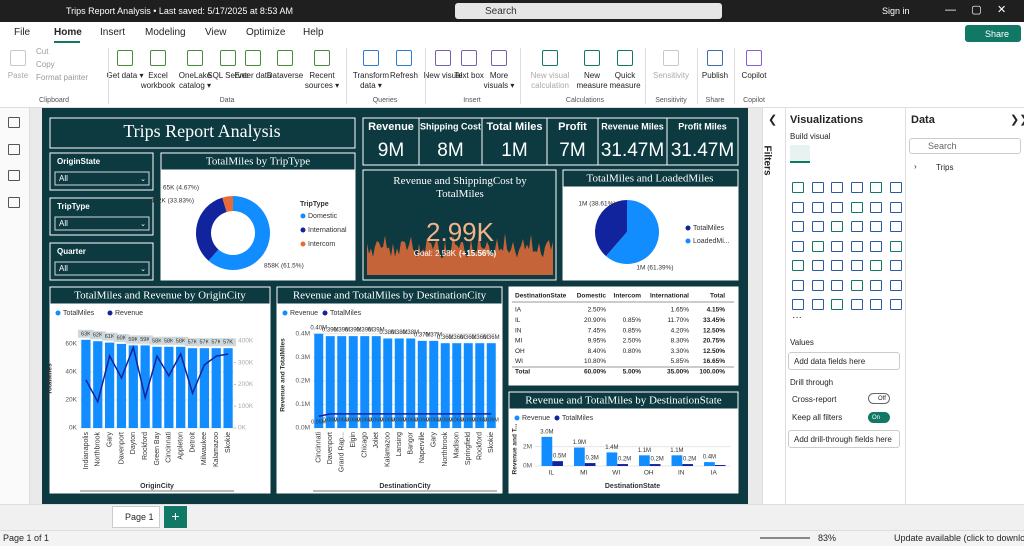 This screenshot has height=546, width=1024. I want to click on ribbon-button: More visuals ▾, so click(499, 80).